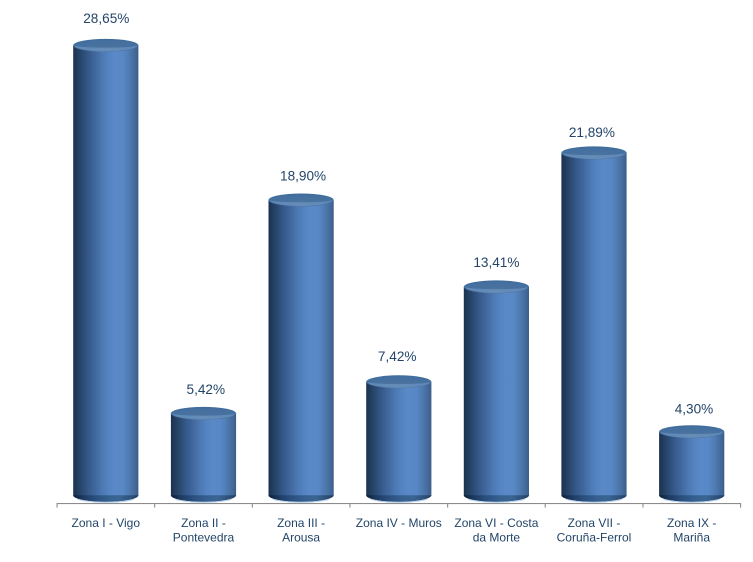 The width and height of the screenshot is (753, 562). I want to click on svg-text: Arousa, so click(301, 537).